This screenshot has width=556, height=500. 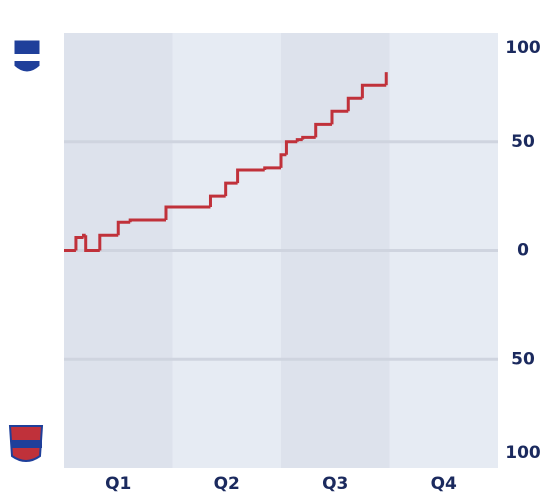 I want to click on x-tick-label: Q2, so click(x=227, y=484).